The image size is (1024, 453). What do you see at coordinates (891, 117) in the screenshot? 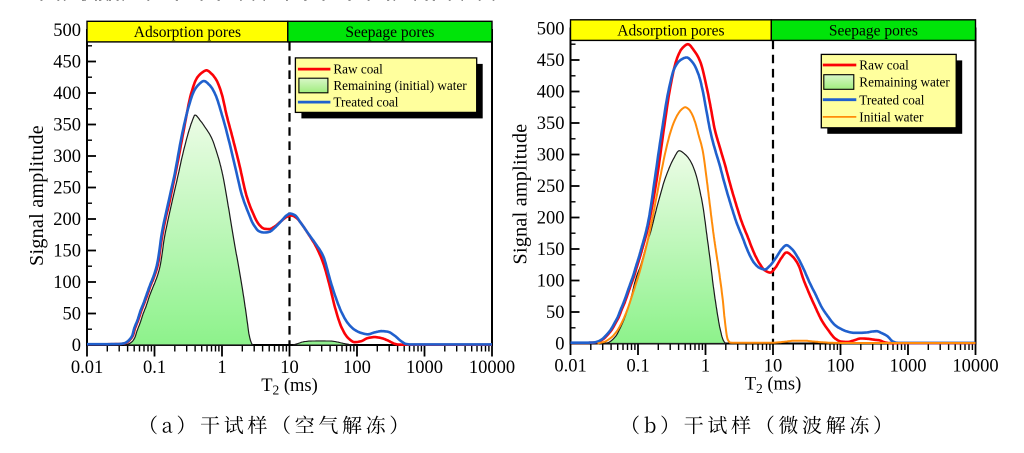
I see `svg-text: Initial water` at bounding box center [891, 117].